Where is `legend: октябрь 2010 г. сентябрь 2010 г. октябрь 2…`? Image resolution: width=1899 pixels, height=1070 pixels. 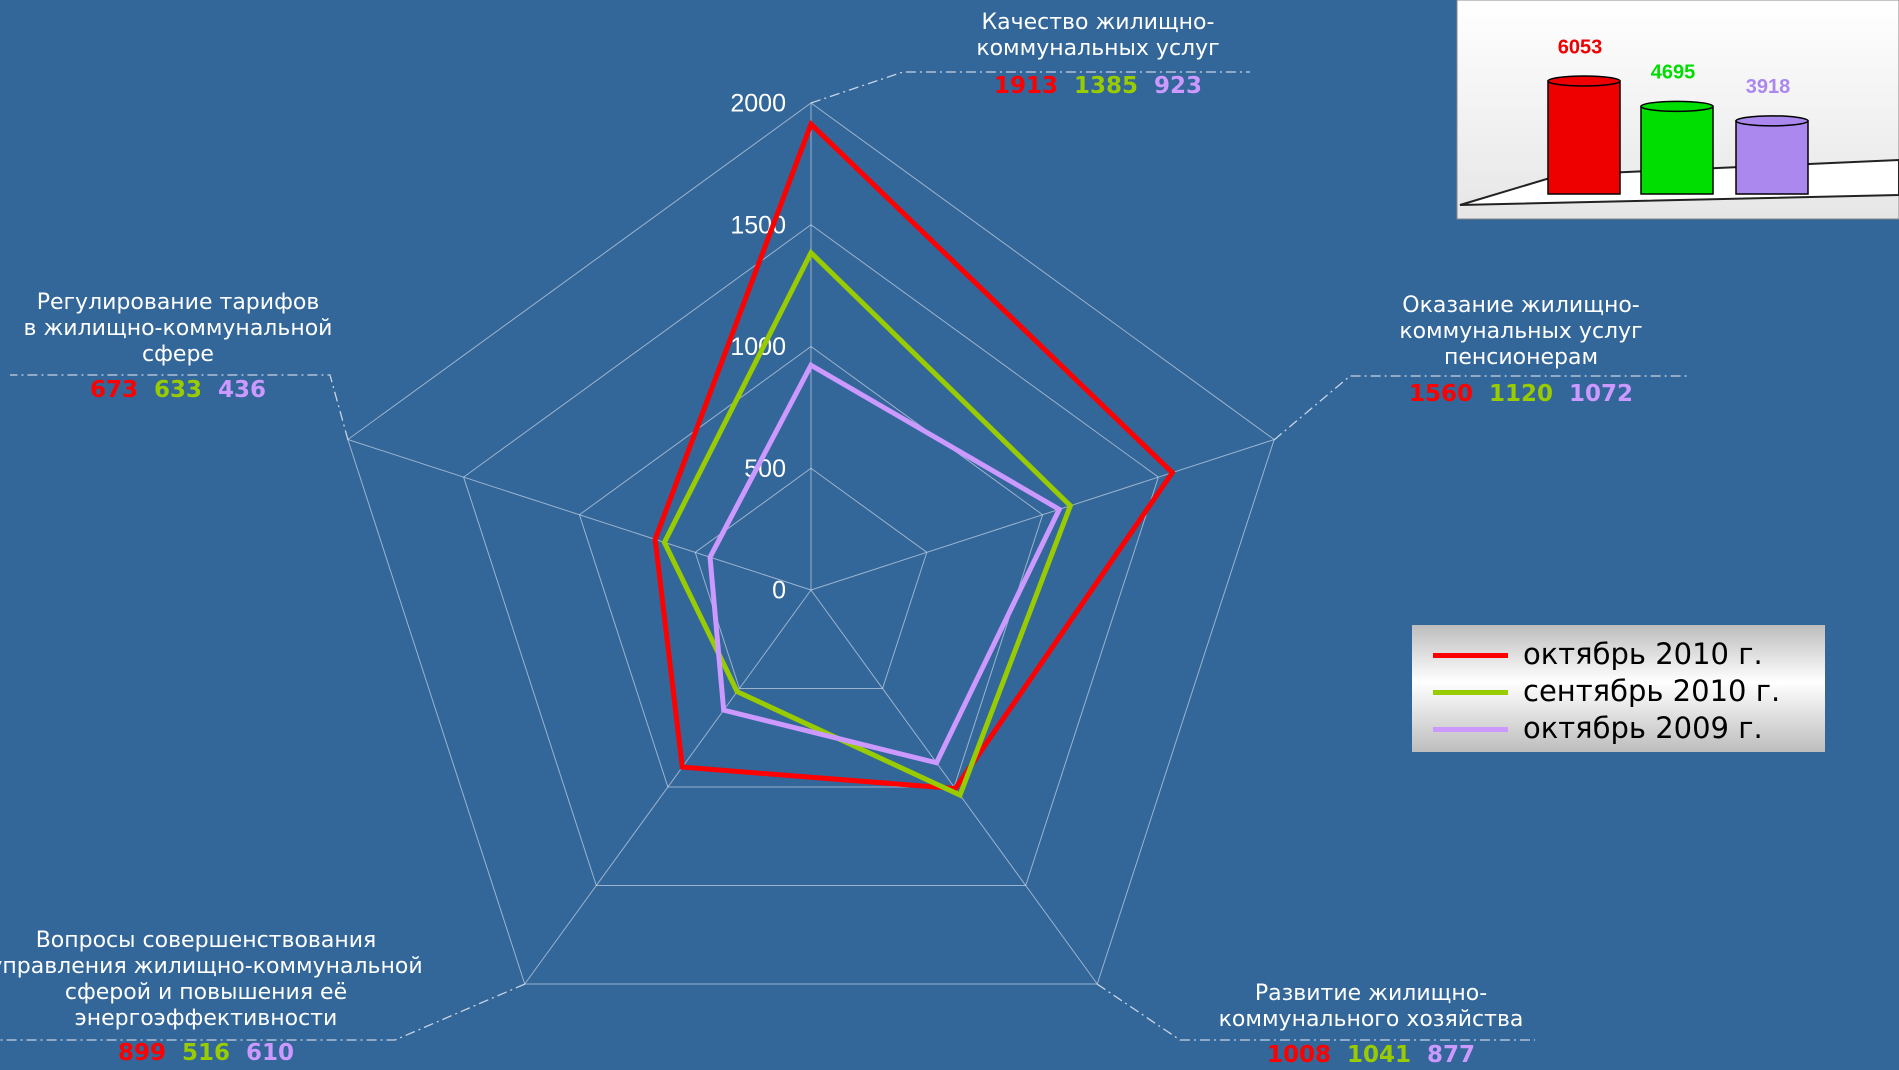
legend: октябрь 2010 г. сентябрь 2010 г. октябрь 2… is located at coordinates (1618, 688).